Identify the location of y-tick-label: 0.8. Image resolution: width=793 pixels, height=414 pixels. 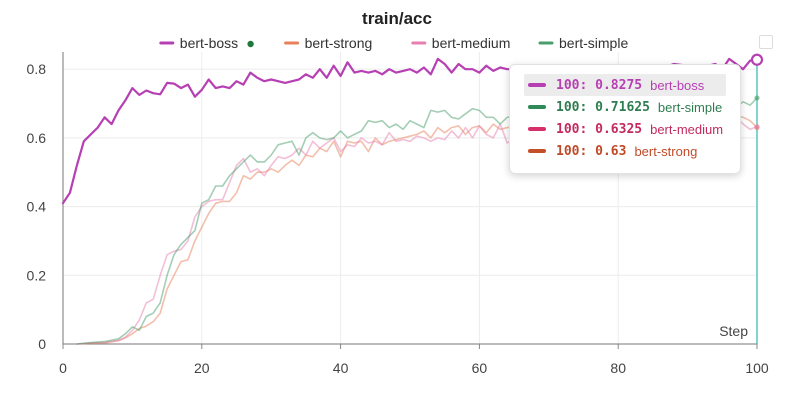
(37, 69).